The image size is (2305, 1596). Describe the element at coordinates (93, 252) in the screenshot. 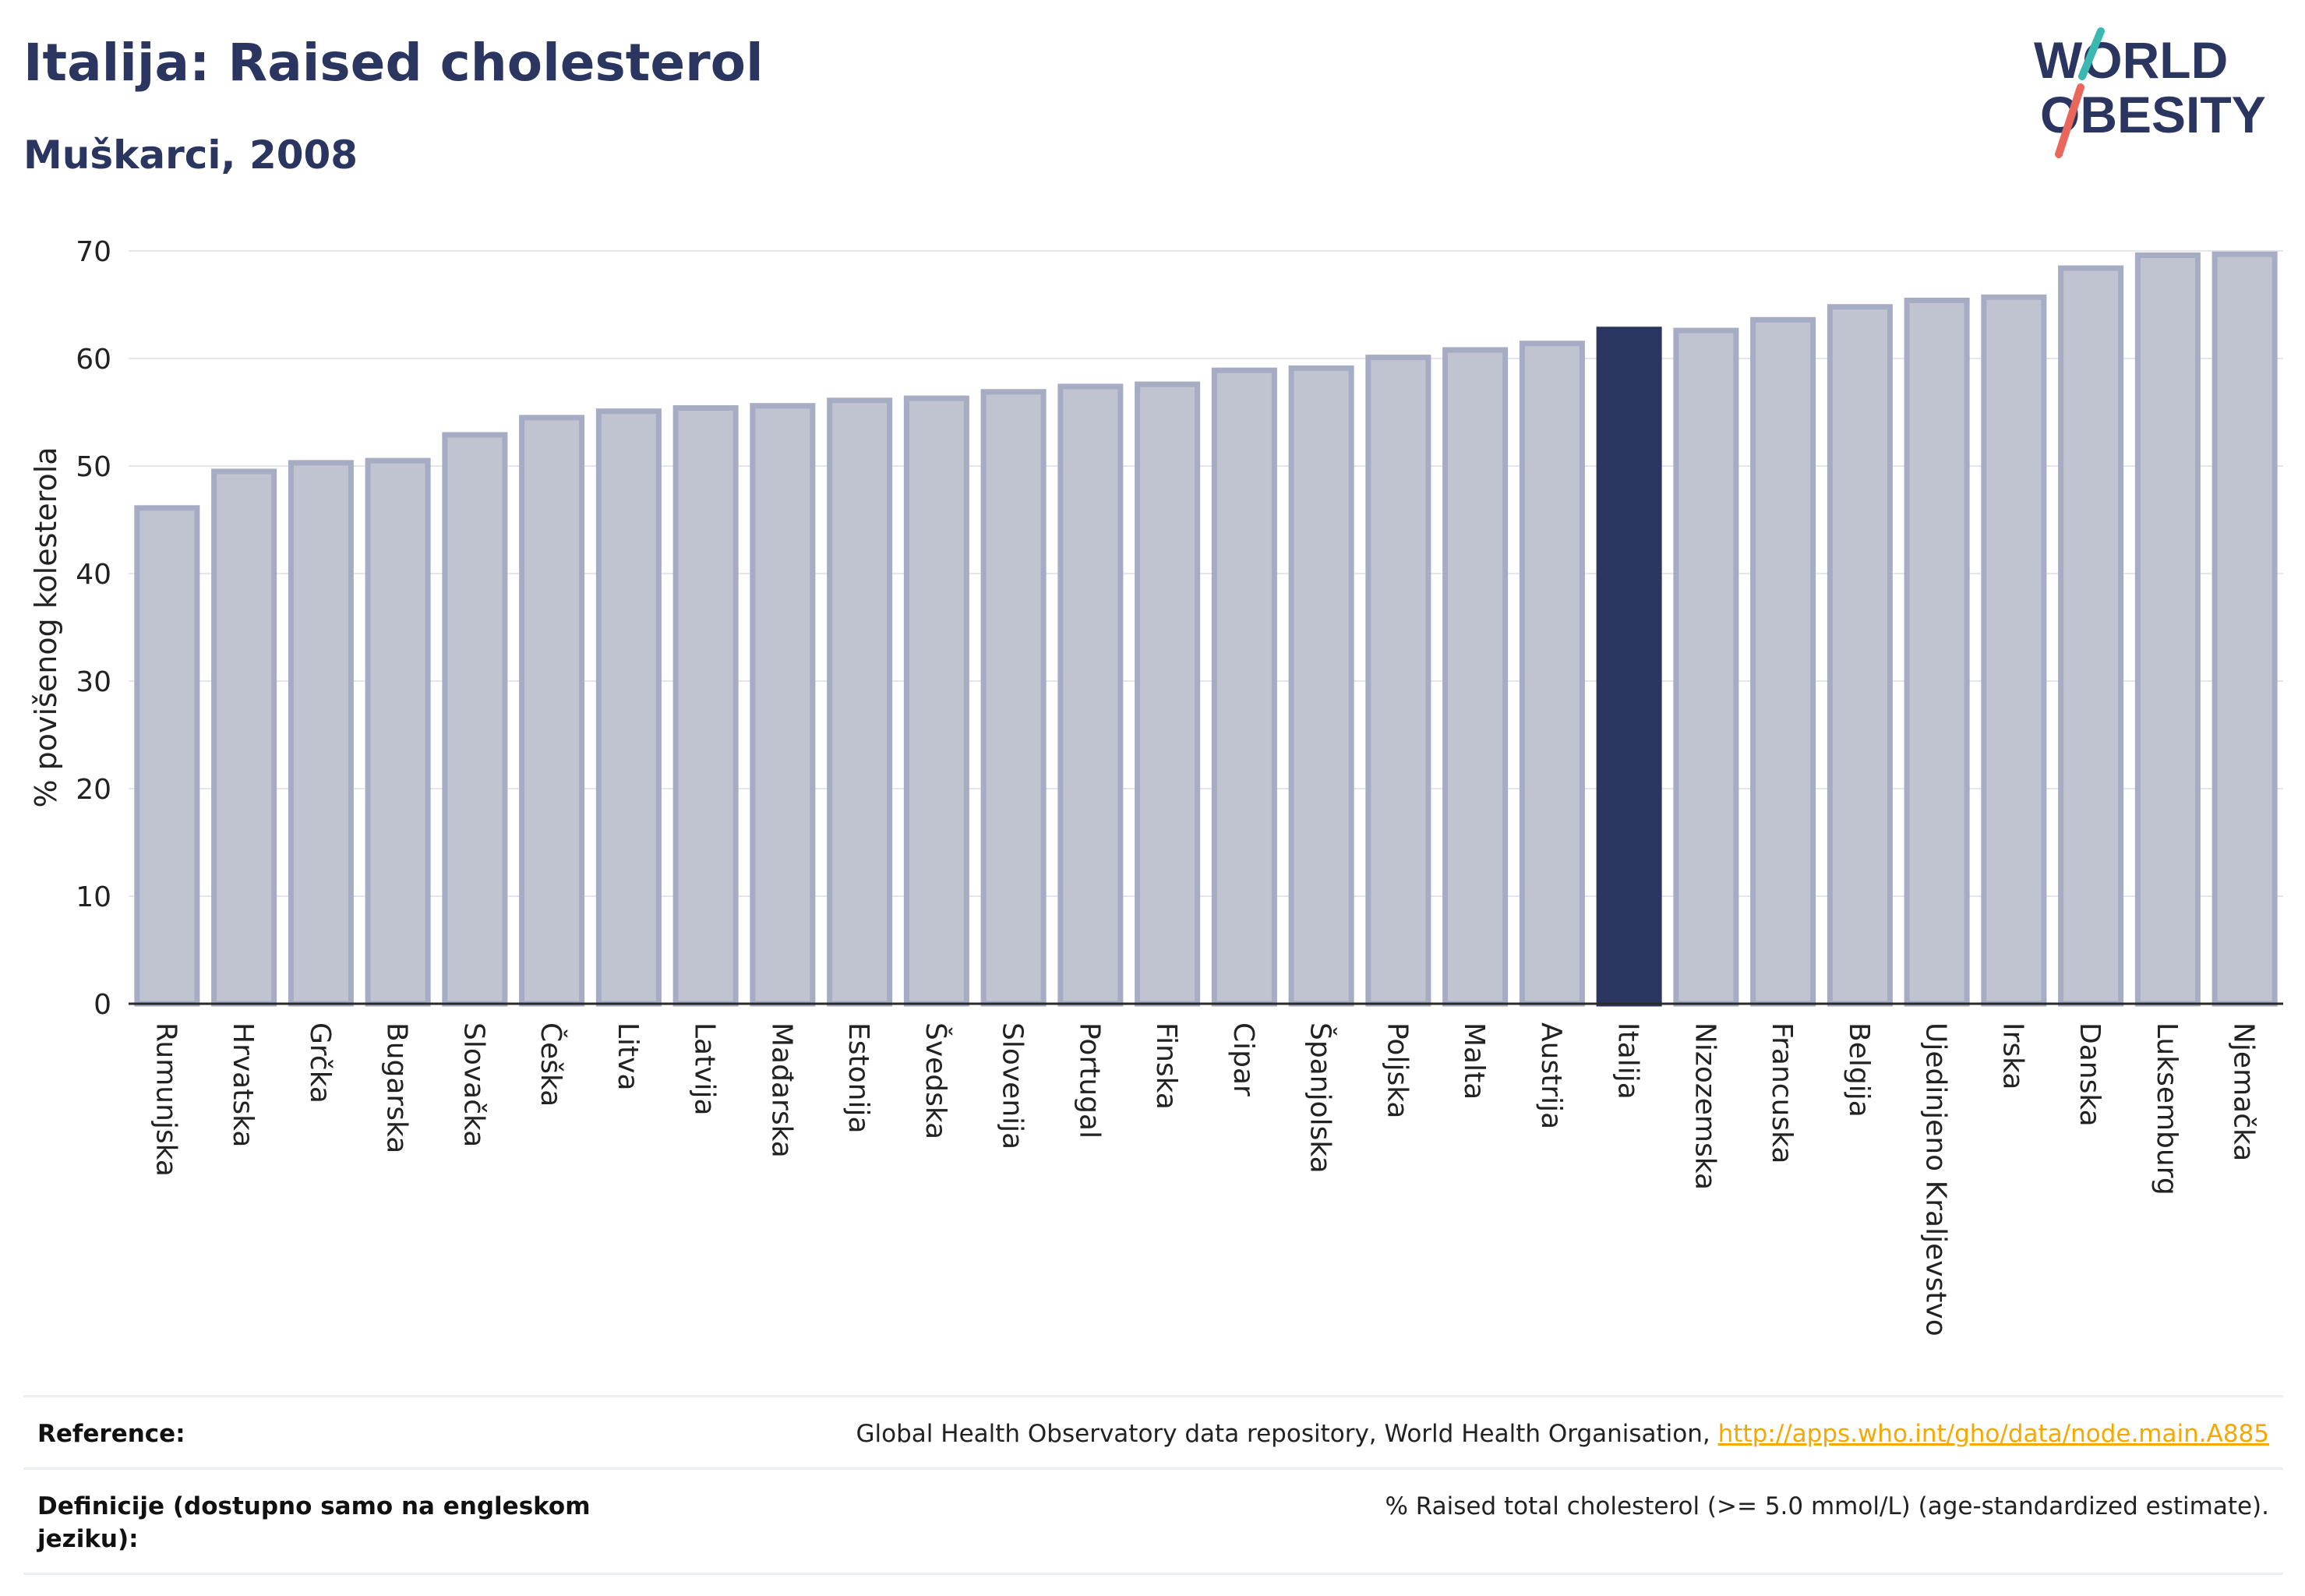

I see `y-tick-label: 70` at that location.